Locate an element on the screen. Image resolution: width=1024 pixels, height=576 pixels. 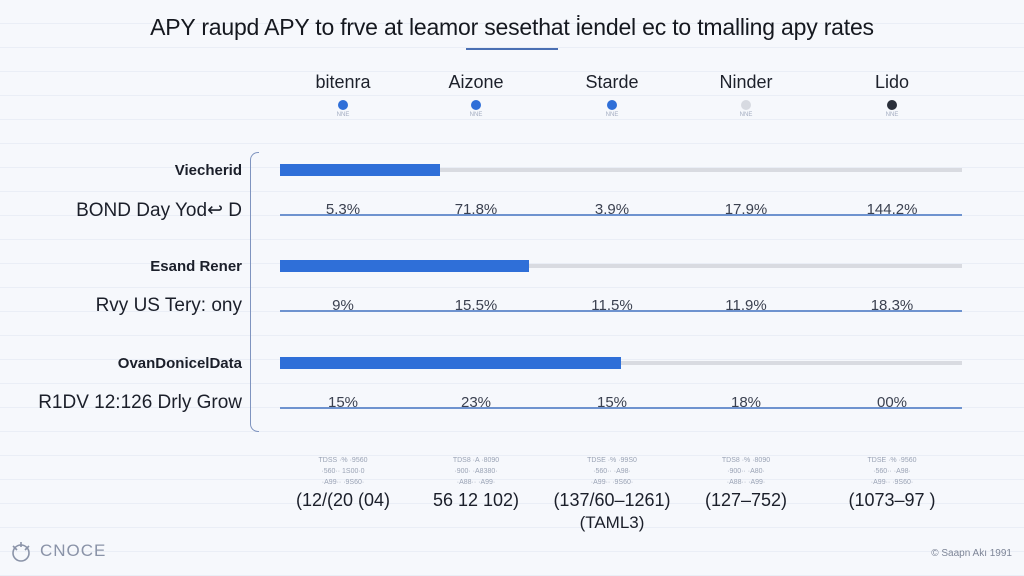
provider-label: Lido is located at coordinates (892, 82).